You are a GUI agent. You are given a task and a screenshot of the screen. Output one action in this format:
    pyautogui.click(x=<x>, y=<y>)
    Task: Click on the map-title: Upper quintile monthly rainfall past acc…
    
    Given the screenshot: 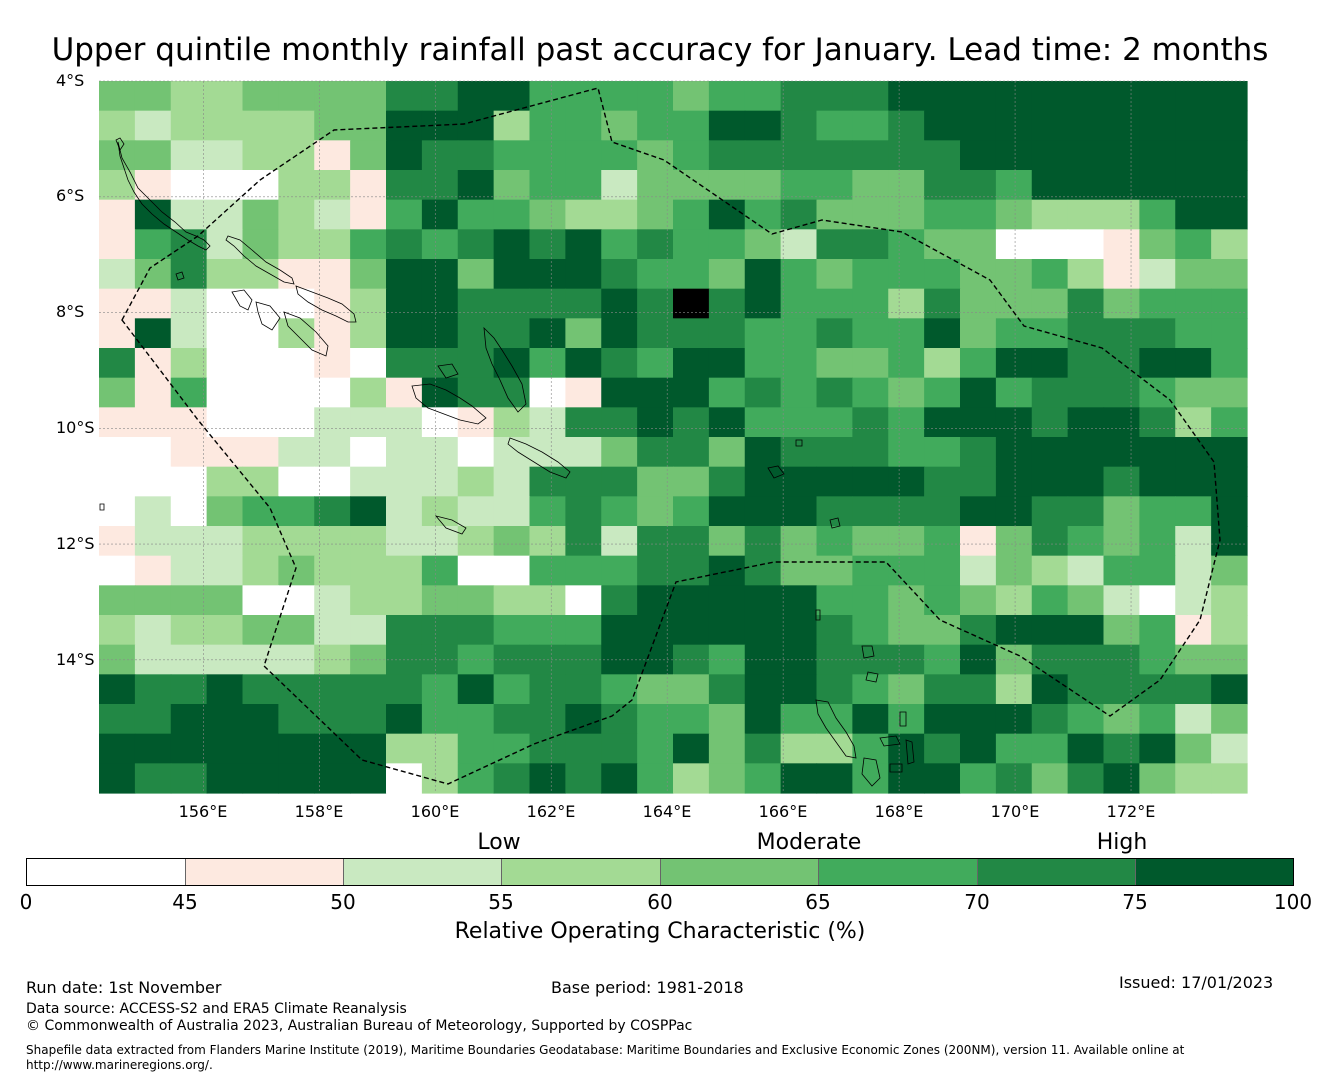 What is the action you would take?
    pyautogui.click(x=660, y=50)
    